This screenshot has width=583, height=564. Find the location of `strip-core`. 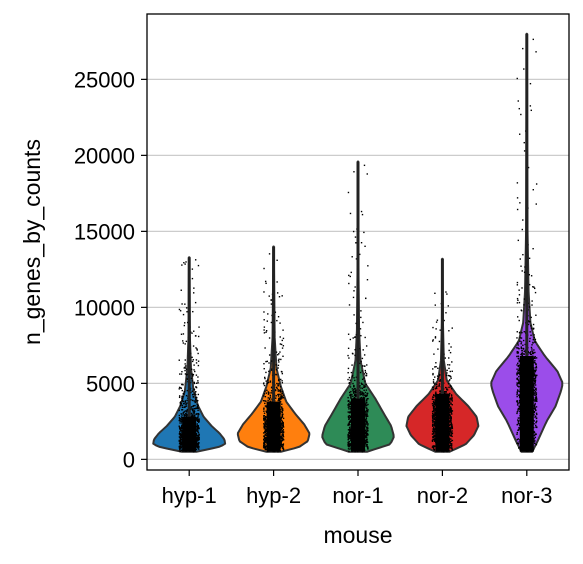

strip-core is located at coordinates (526, 404).